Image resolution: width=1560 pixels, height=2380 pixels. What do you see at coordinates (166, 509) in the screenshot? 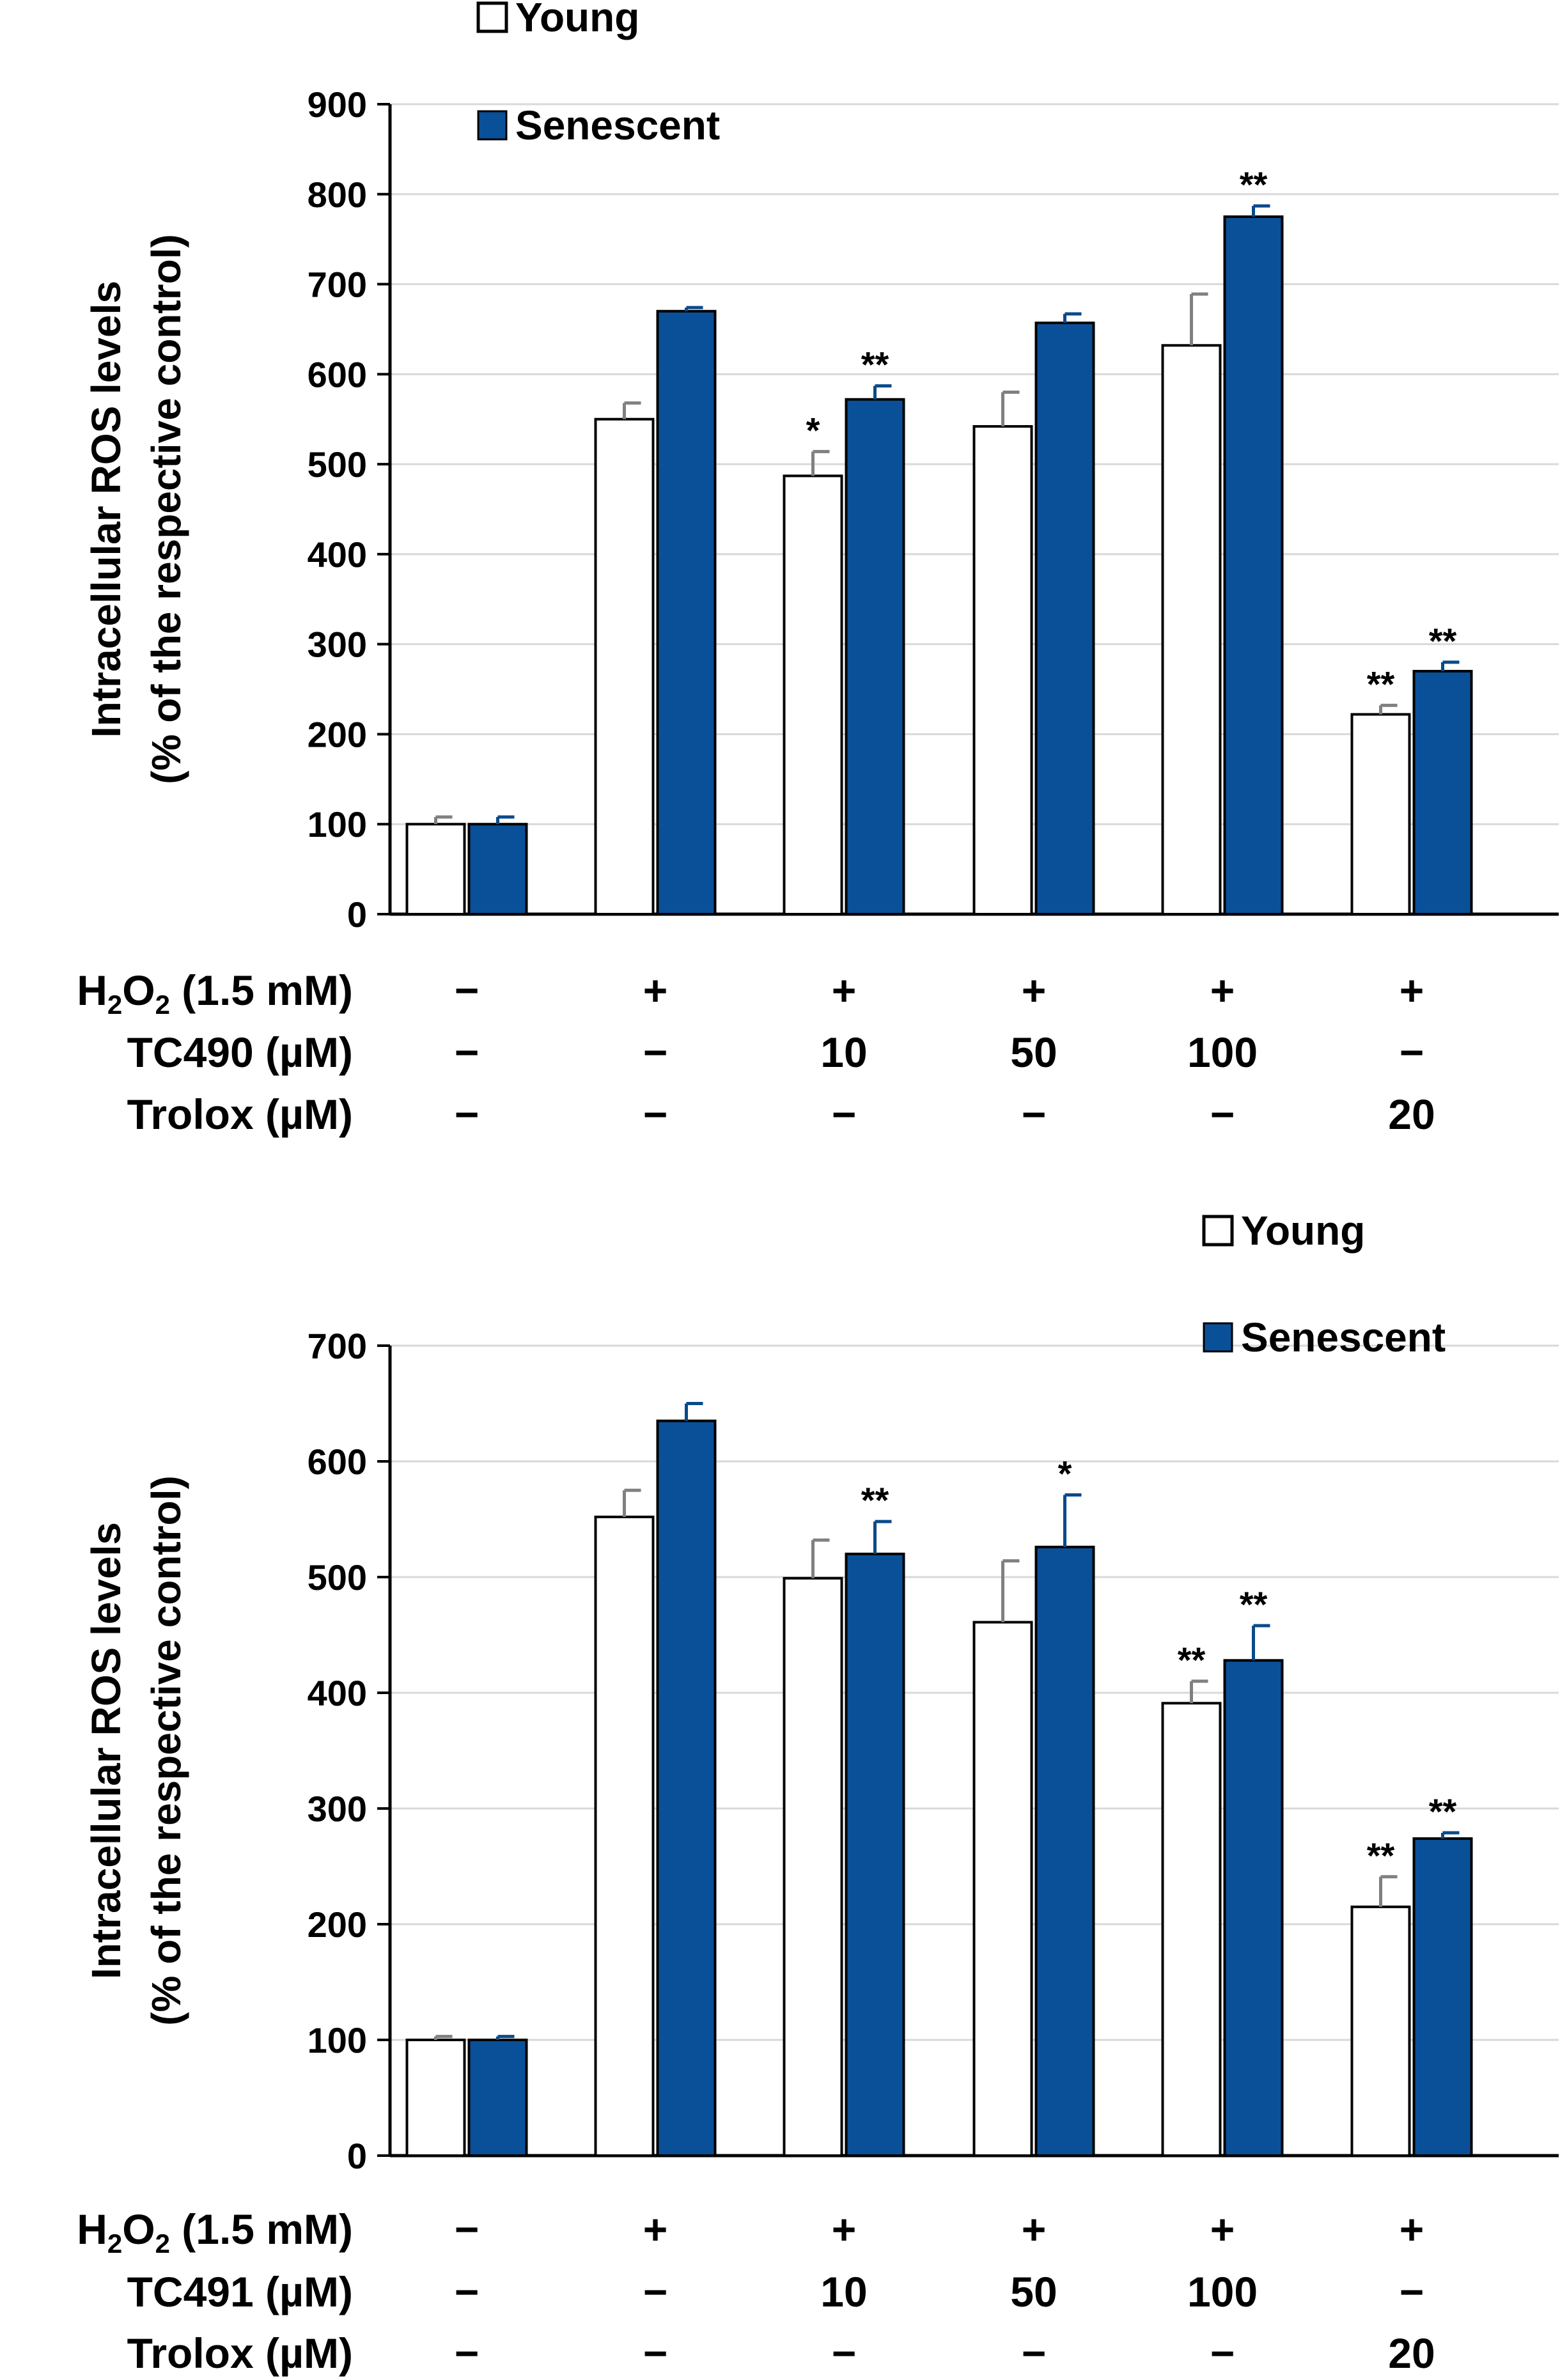
I see `c1-y-axis-label: (% of the respective control)` at bounding box center [166, 509].